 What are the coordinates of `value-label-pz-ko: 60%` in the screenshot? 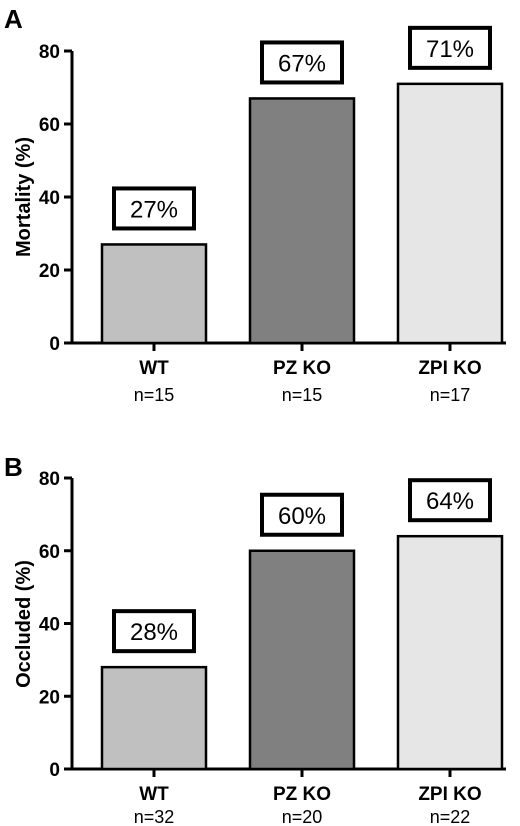 It's located at (302, 516).